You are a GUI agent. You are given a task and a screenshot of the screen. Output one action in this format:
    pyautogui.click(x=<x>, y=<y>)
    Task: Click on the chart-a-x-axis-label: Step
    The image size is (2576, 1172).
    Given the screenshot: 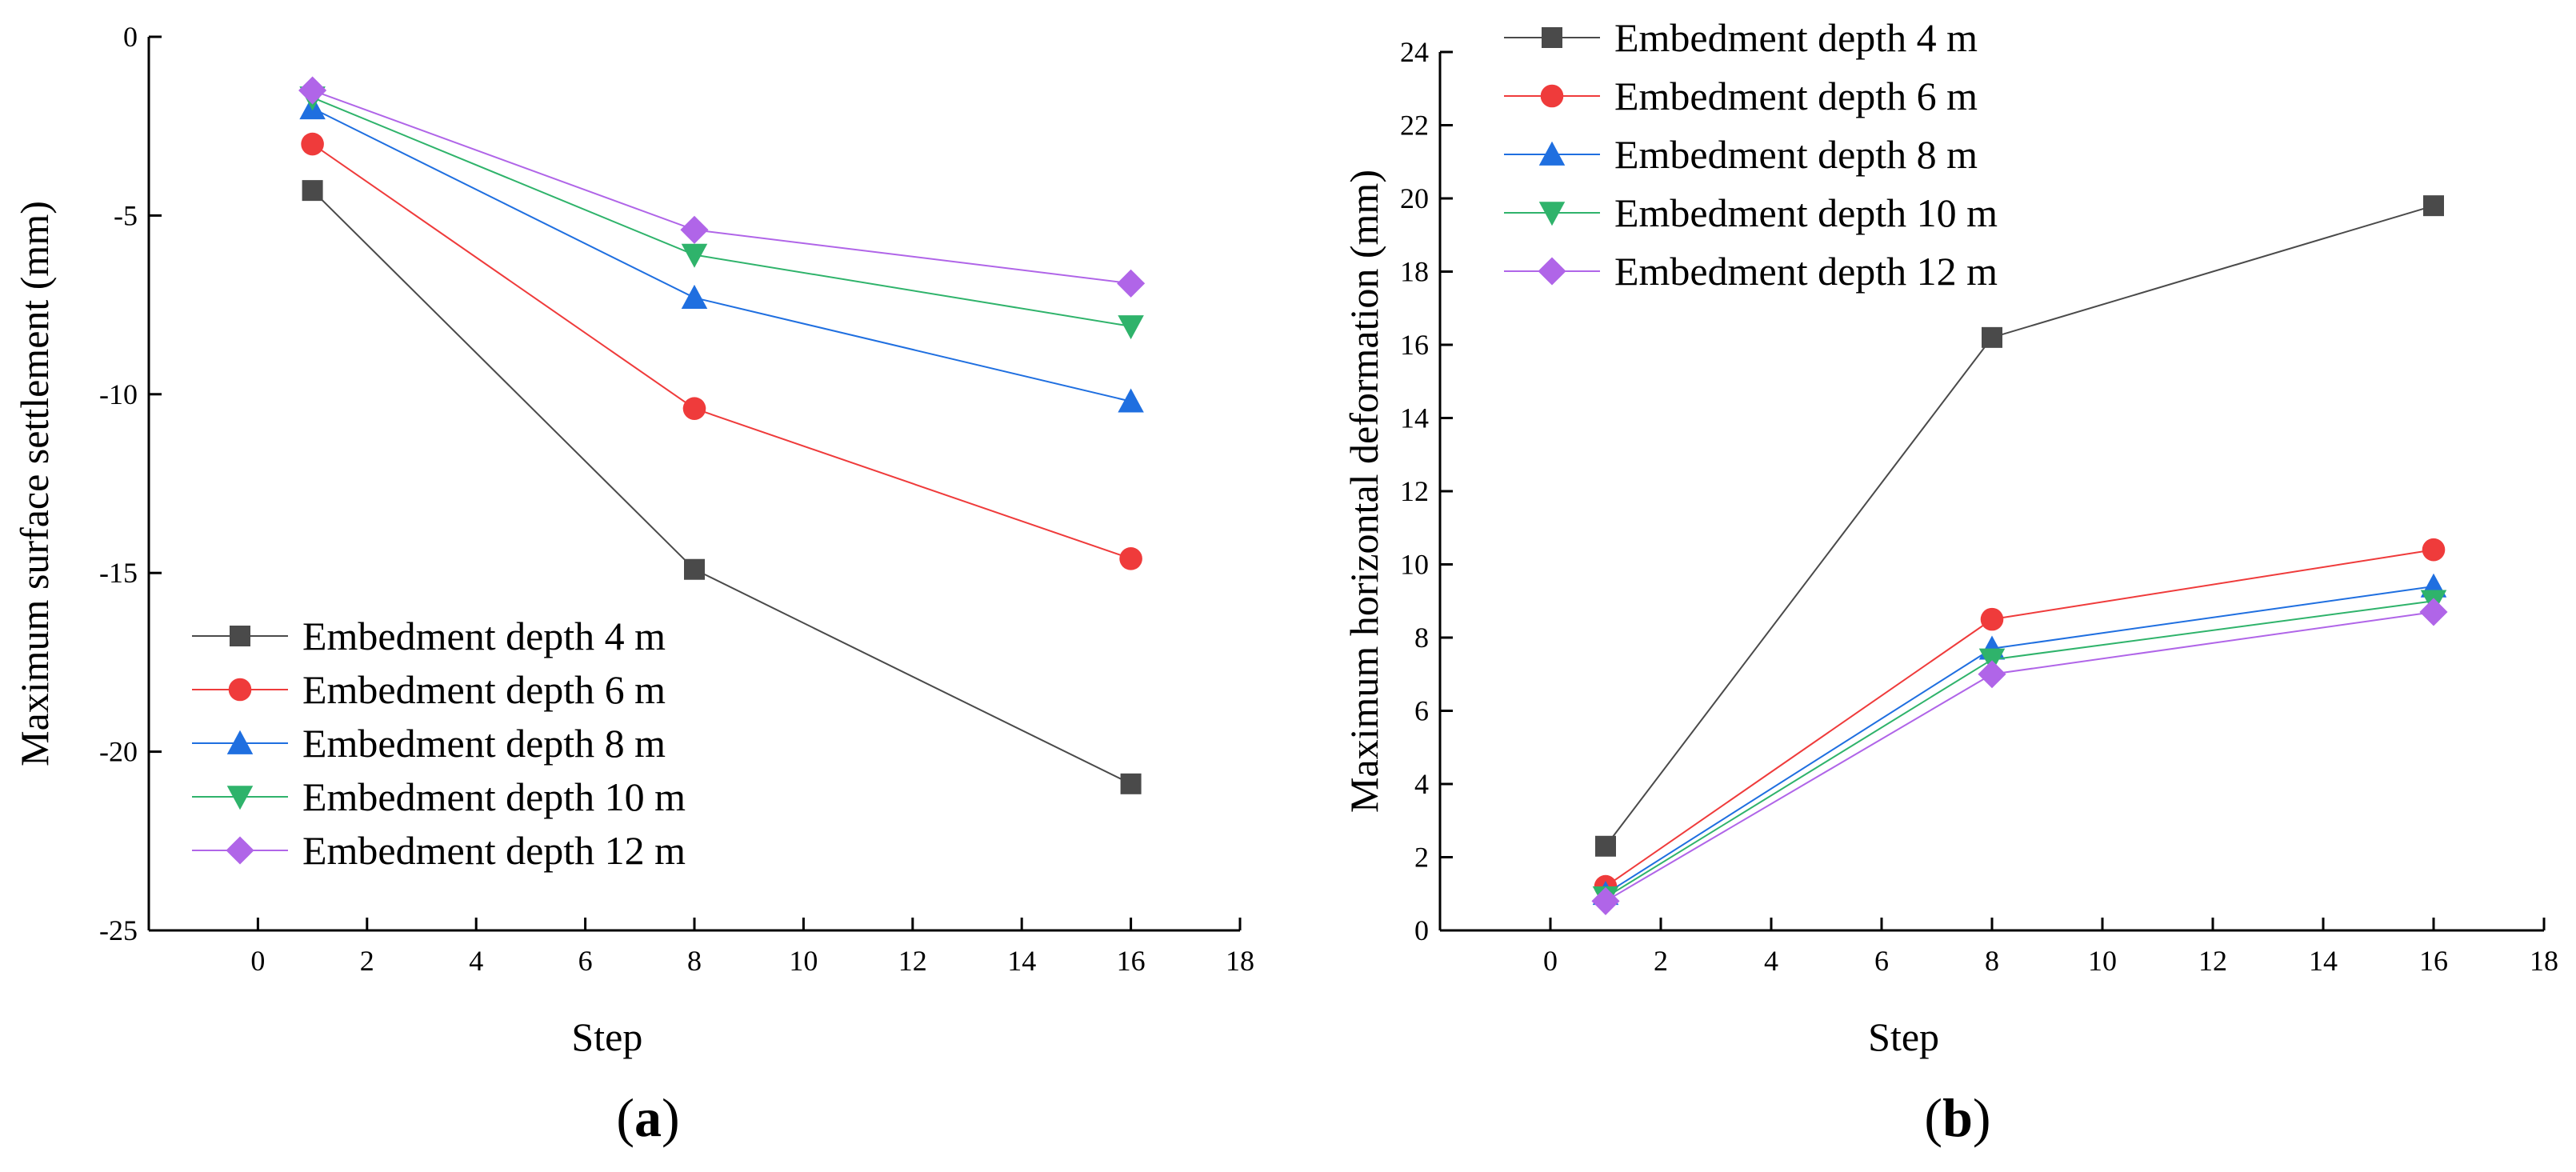 What is the action you would take?
    pyautogui.click(x=606, y=1036)
    